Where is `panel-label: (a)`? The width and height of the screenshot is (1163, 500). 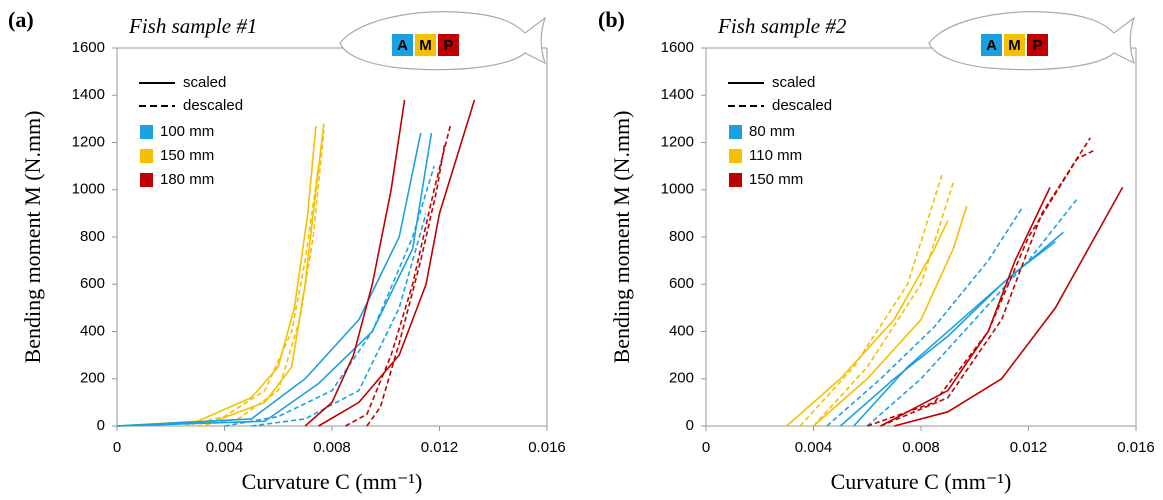 panel-label: (a) is located at coordinates (21, 19).